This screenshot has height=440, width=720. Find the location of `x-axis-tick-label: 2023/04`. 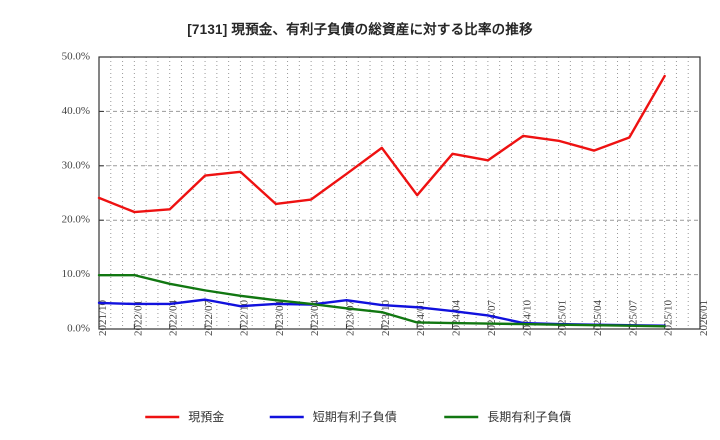

x-axis-tick-label: 2023/04 is located at coordinates (315, 317).